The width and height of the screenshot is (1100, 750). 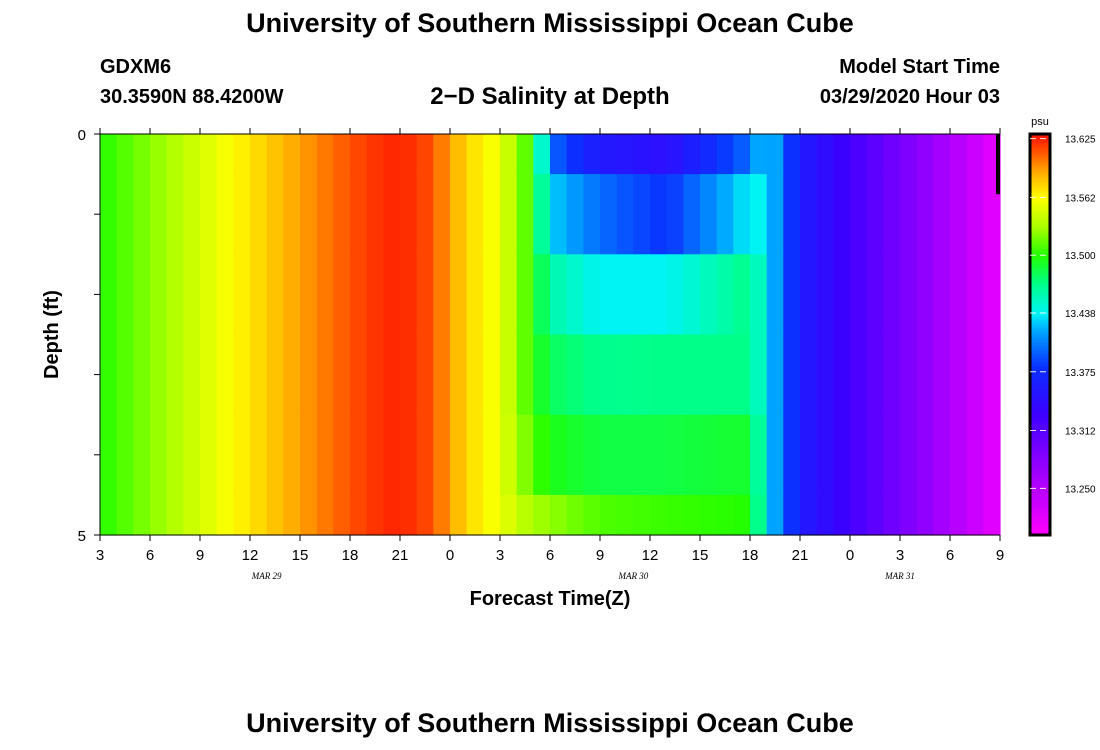 What do you see at coordinates (1080, 373) in the screenshot?
I see `colorbar-tick-label: 13.375` at bounding box center [1080, 373].